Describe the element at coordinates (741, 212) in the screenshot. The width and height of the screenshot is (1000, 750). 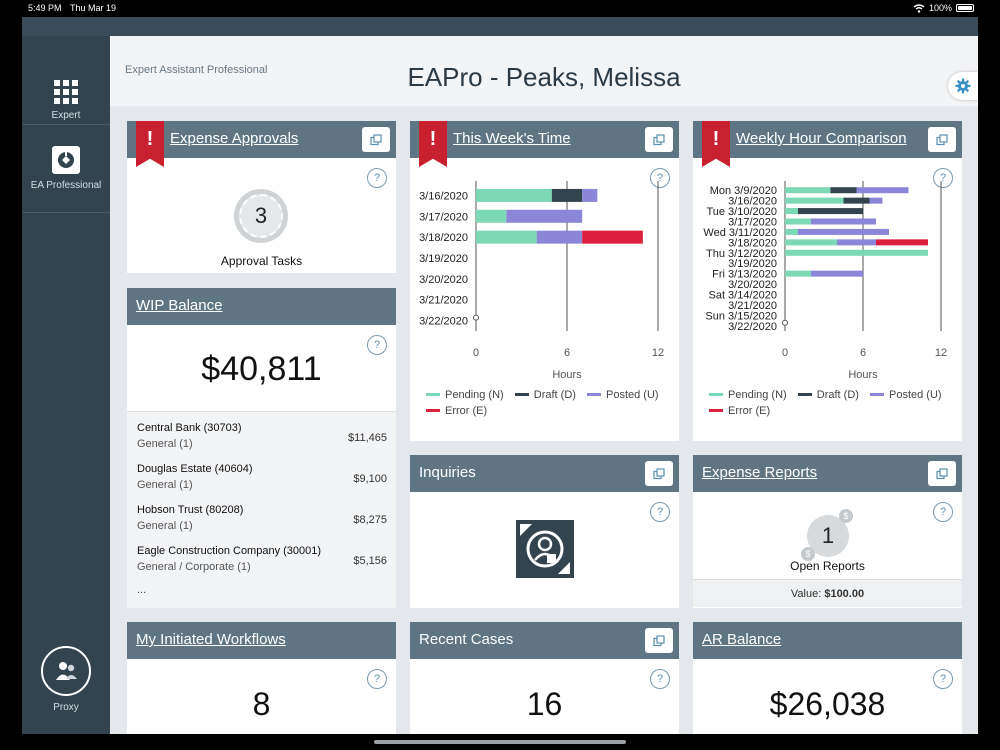
I see `y-tick-label: Tue 3/10/2020` at that location.